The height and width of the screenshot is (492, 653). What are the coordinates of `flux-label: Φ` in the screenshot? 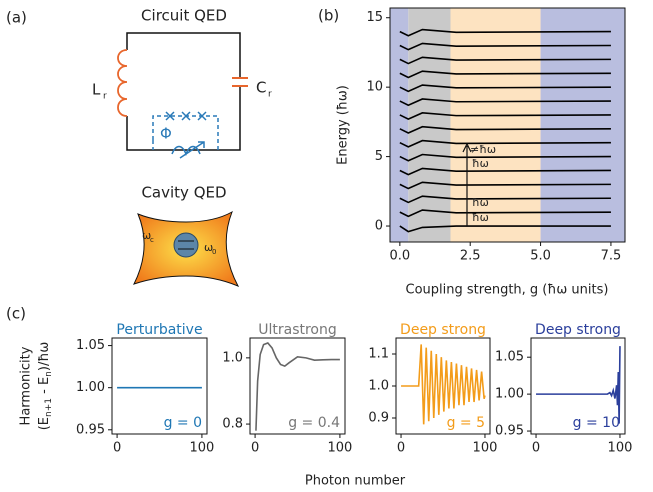 It's located at (166, 134).